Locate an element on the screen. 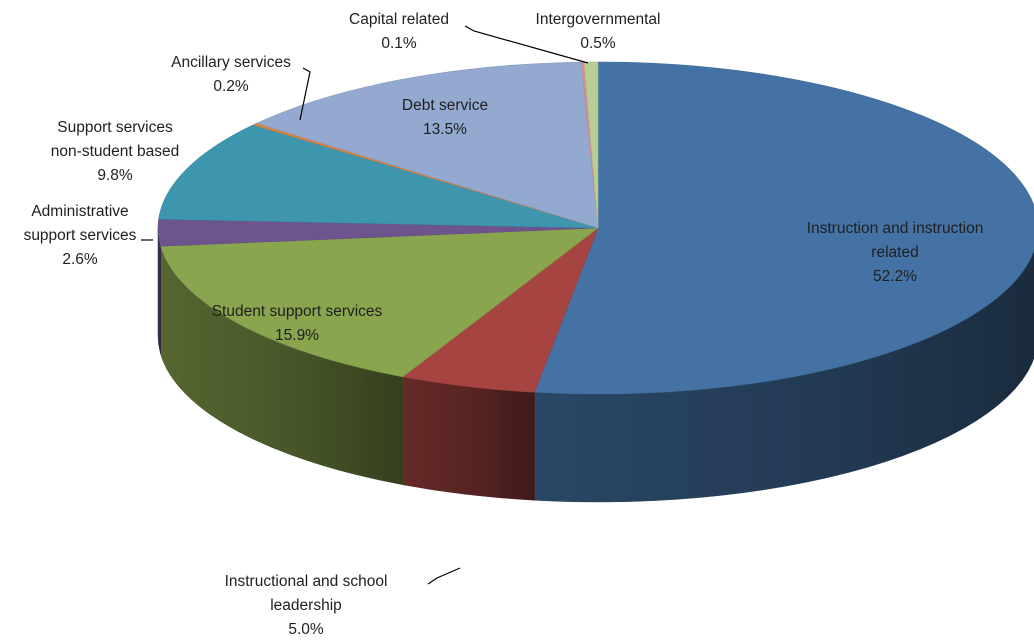 The width and height of the screenshot is (1034, 641). slice-label-4: Support services non-student based 9.8% is located at coordinates (115, 151).